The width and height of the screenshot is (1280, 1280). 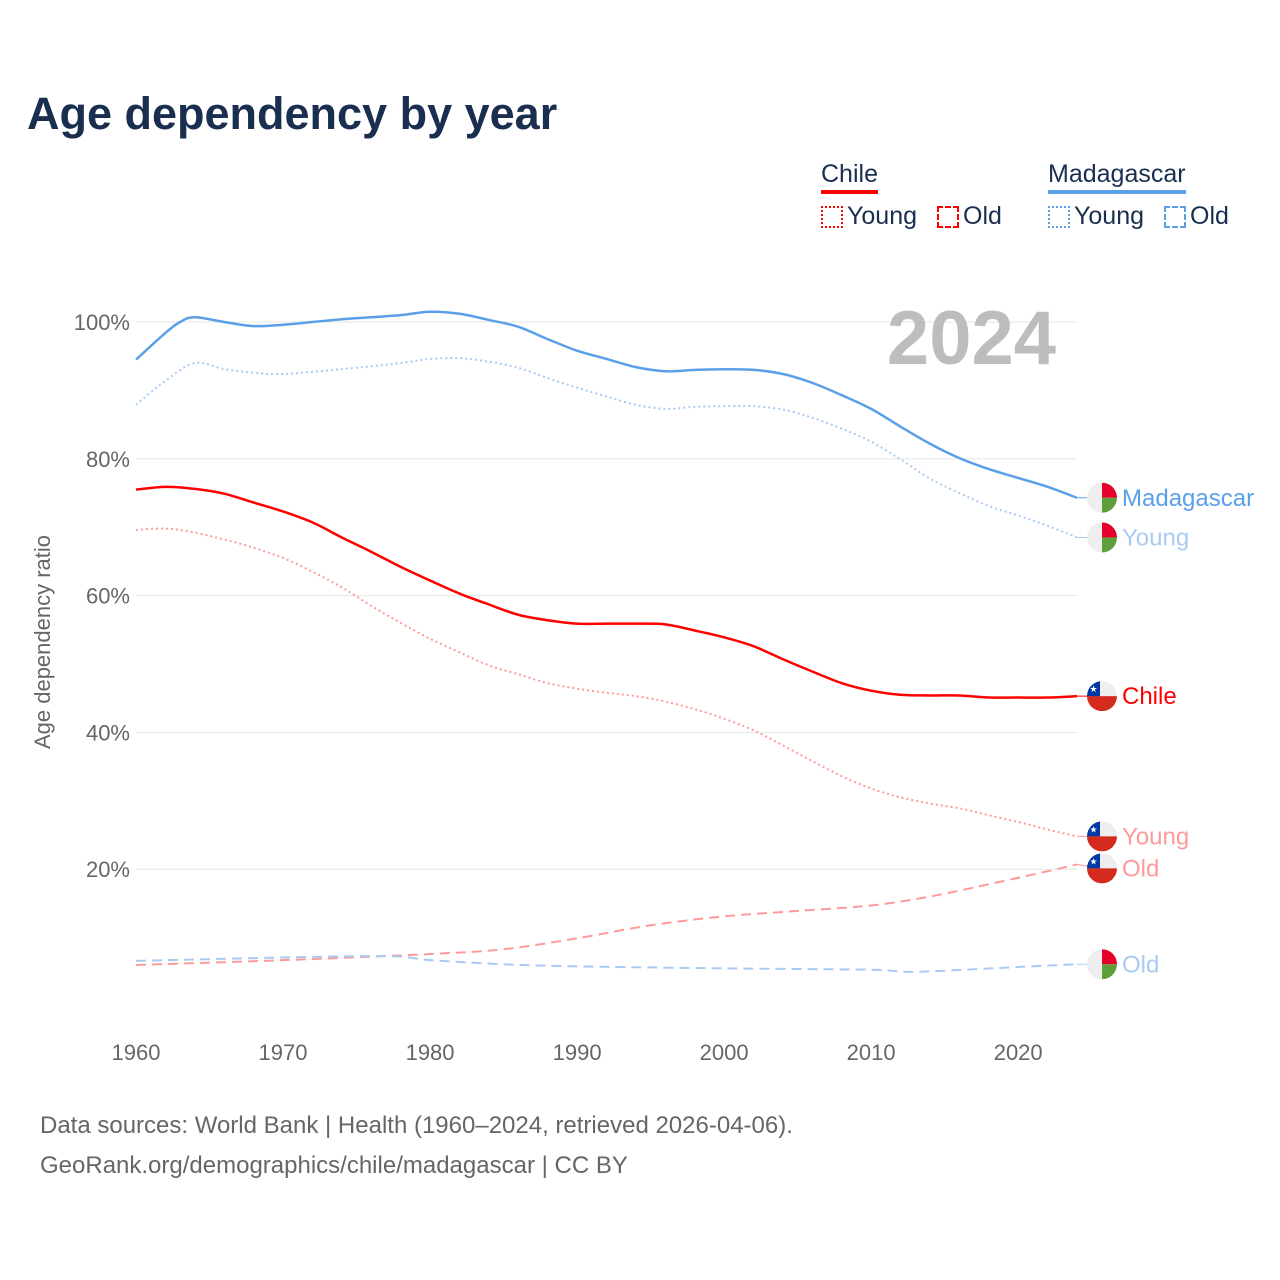 I want to click on x-tick-label: 2000, so click(x=724, y=1052).